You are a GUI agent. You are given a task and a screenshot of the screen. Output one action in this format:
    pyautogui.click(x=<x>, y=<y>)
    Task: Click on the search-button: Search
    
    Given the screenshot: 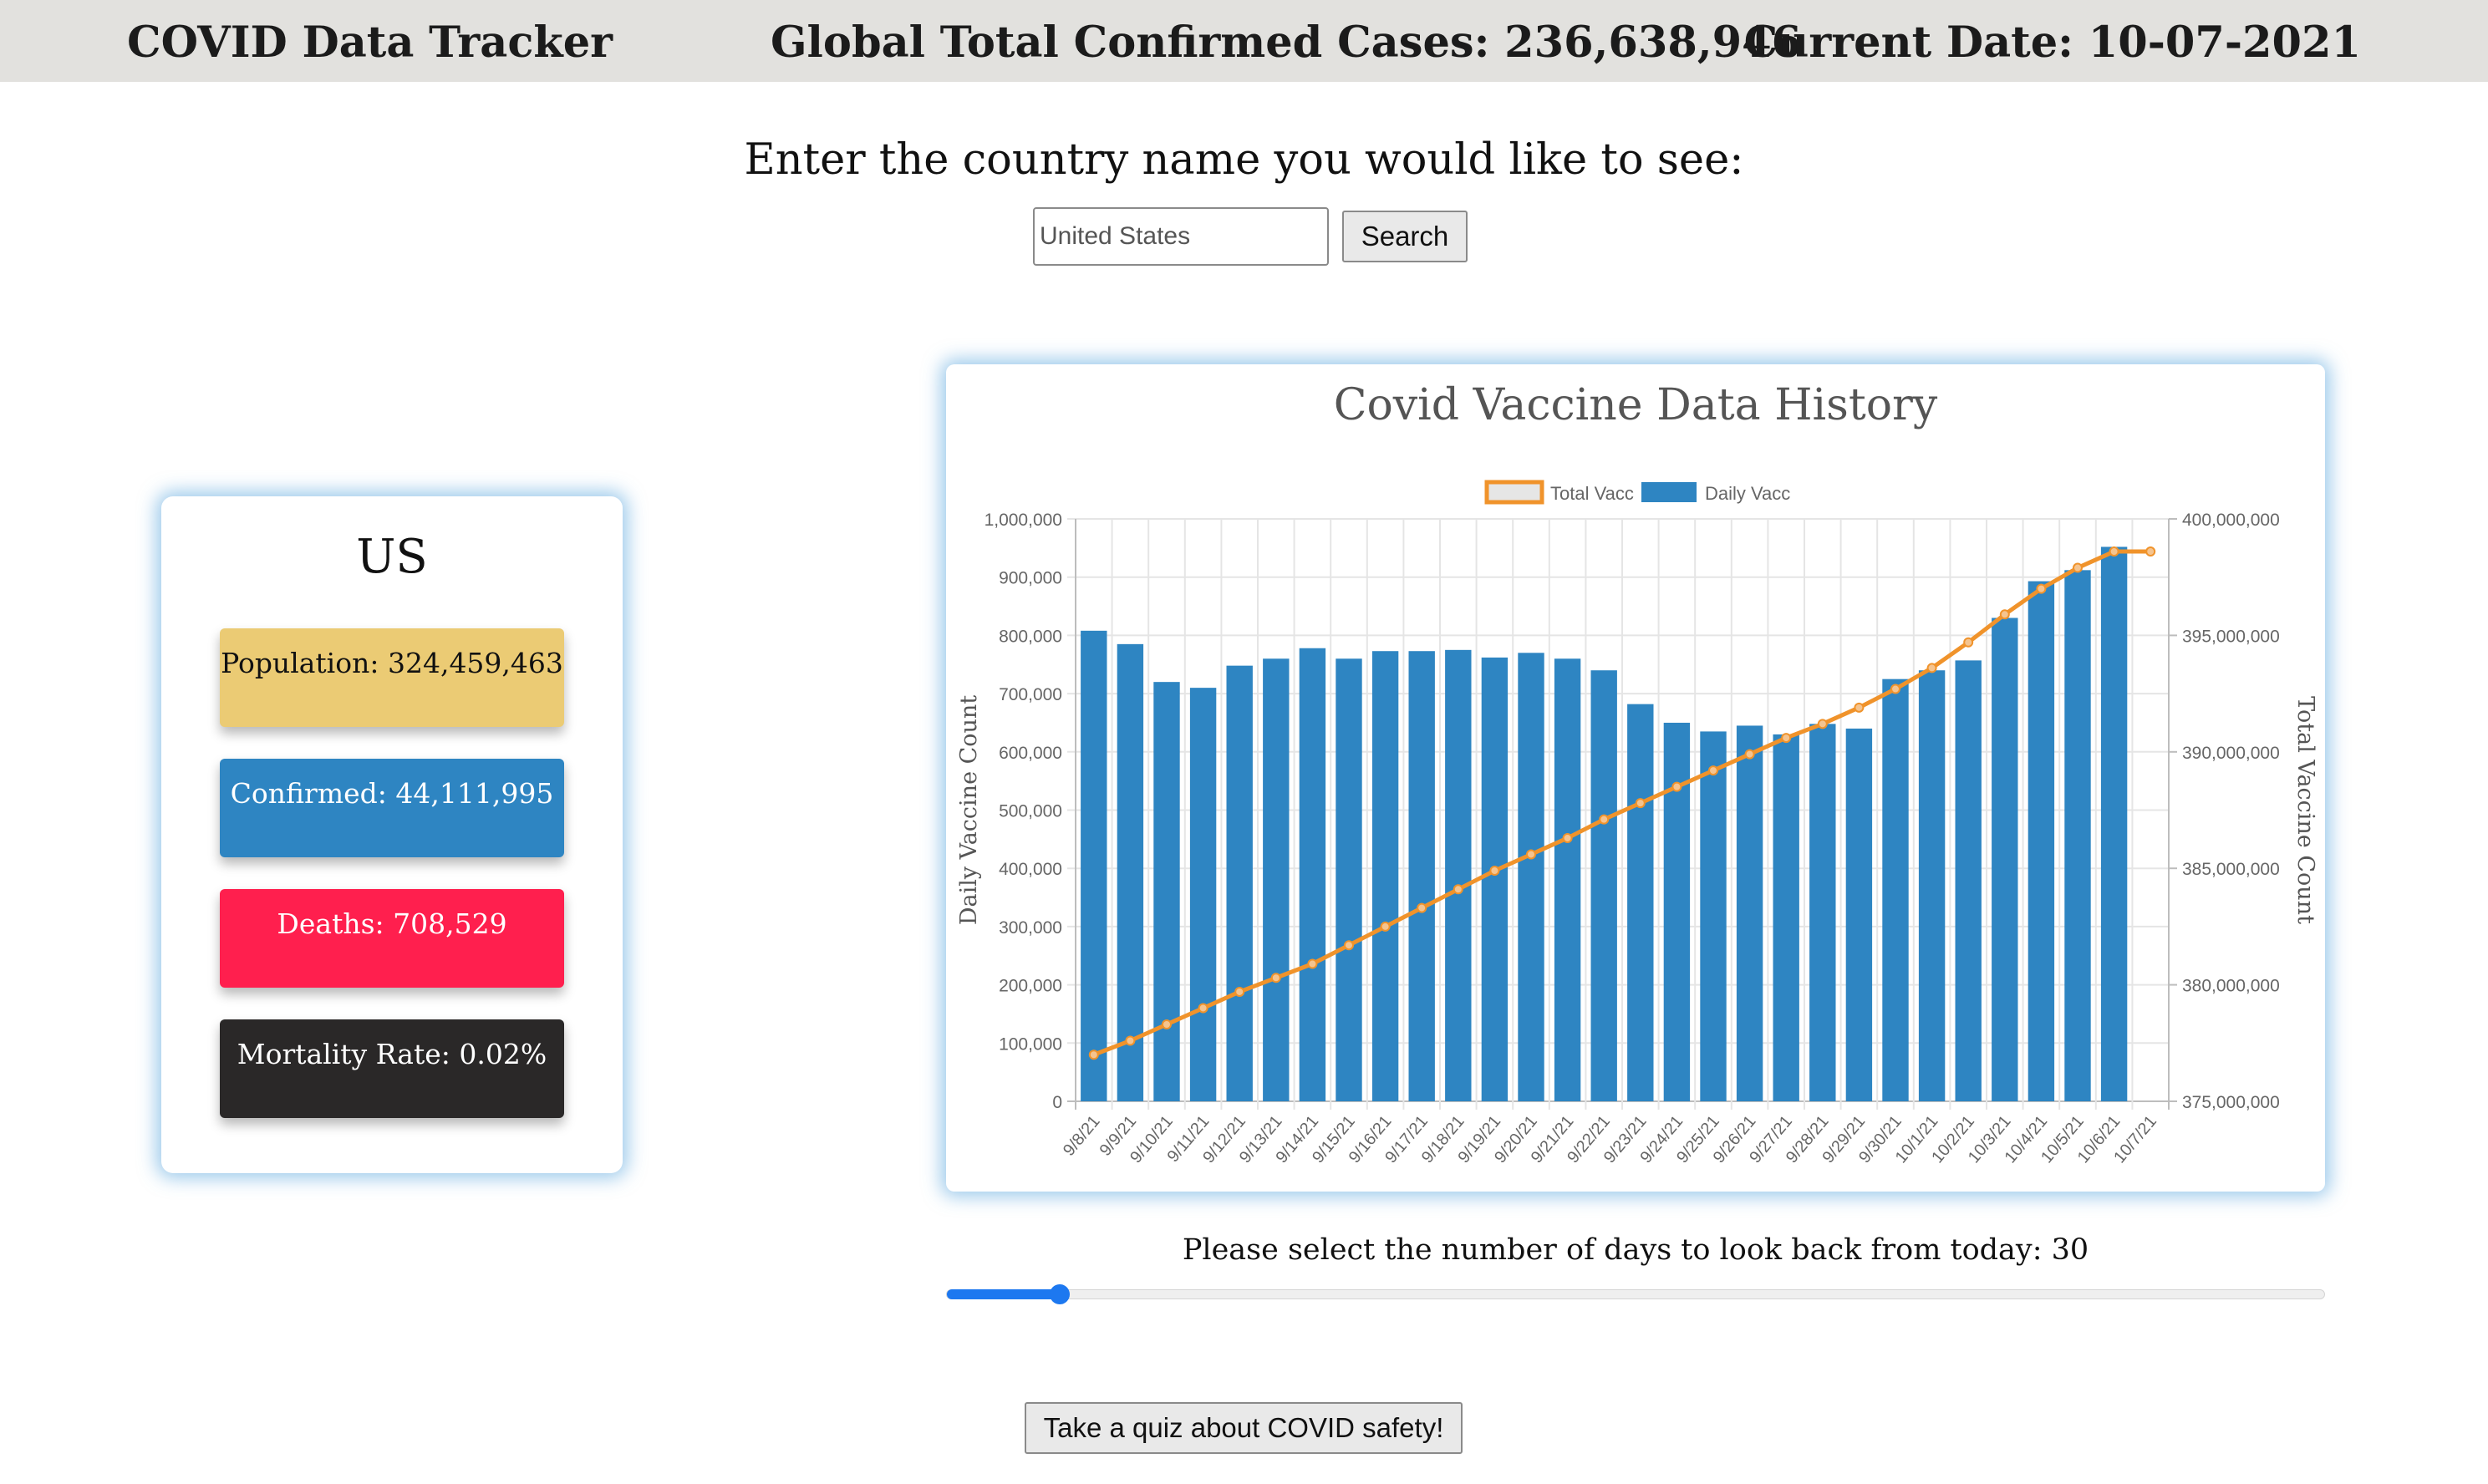 What is the action you would take?
    pyautogui.click(x=1405, y=236)
    